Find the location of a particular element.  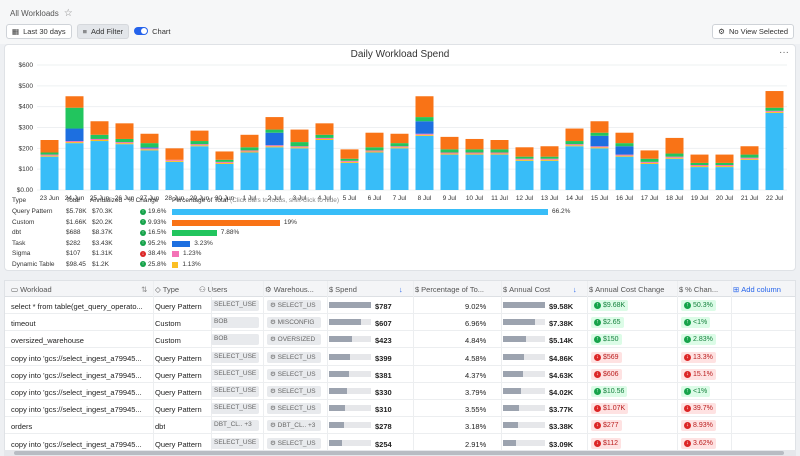

sort-desc-icon: ↓ is located at coordinates (401, 289).